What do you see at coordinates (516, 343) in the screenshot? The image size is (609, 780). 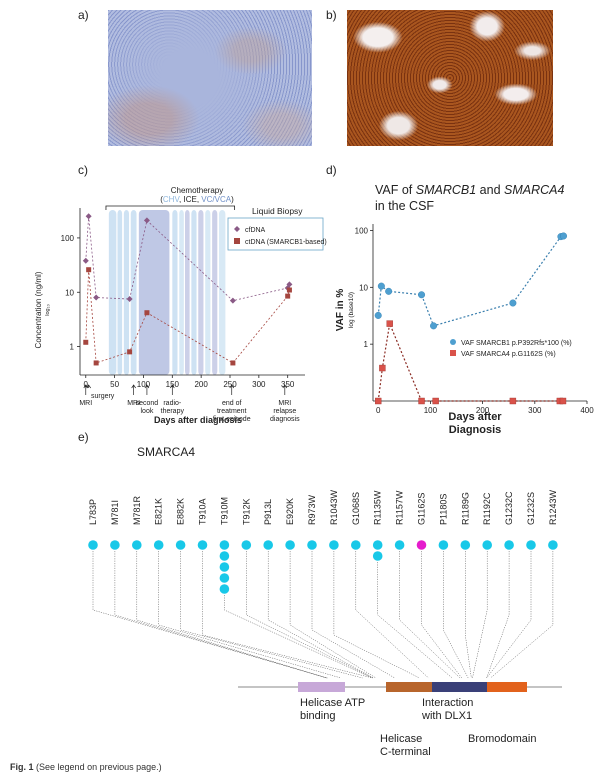 I see `legend-smarcb1: VAF SMARCB1 p.P392Rfs*100 (%)` at bounding box center [516, 343].